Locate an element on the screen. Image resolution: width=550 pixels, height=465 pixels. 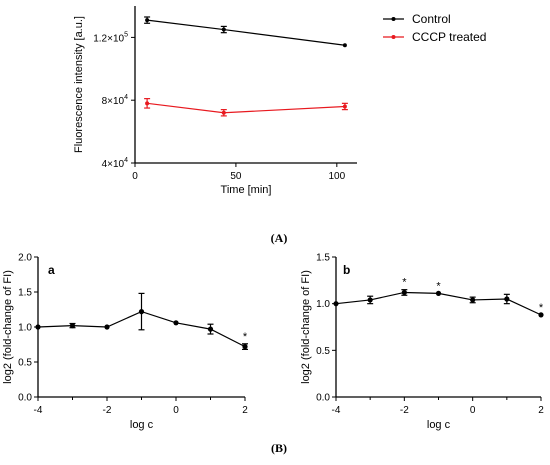
y-tick-label: 2.0 is located at coordinates (25, 258).